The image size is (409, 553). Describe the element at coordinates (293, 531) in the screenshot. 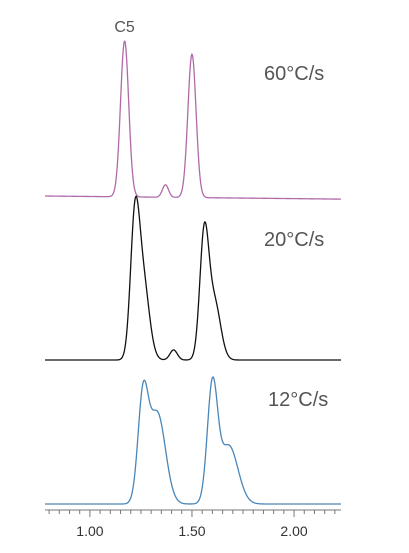

I see `x-tick-label: 2.00` at that location.